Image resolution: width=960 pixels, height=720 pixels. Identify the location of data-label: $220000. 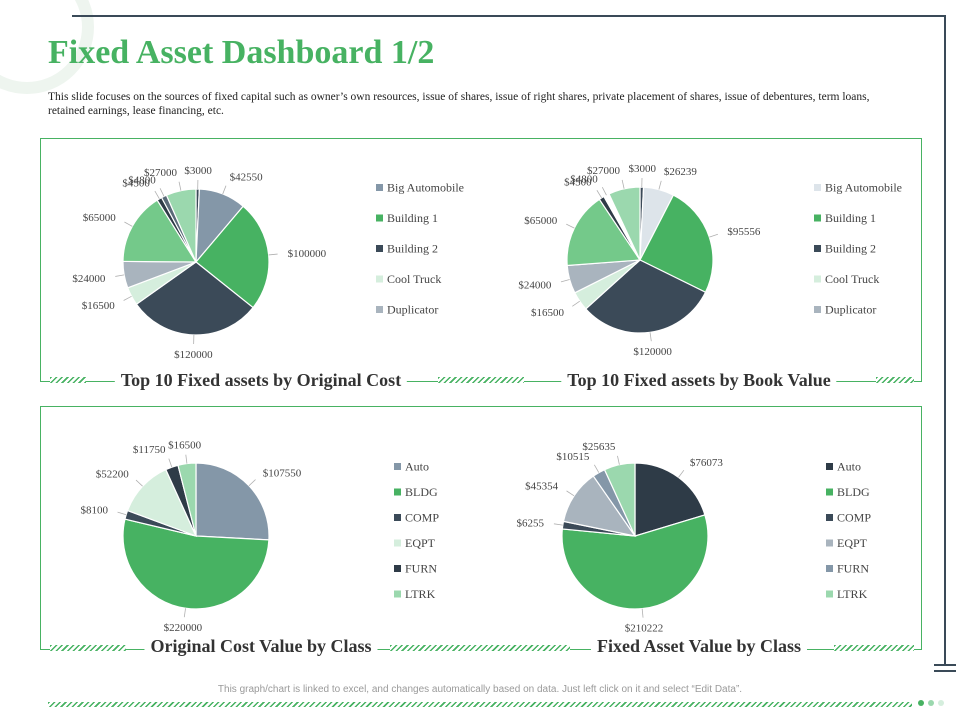
(183, 628).